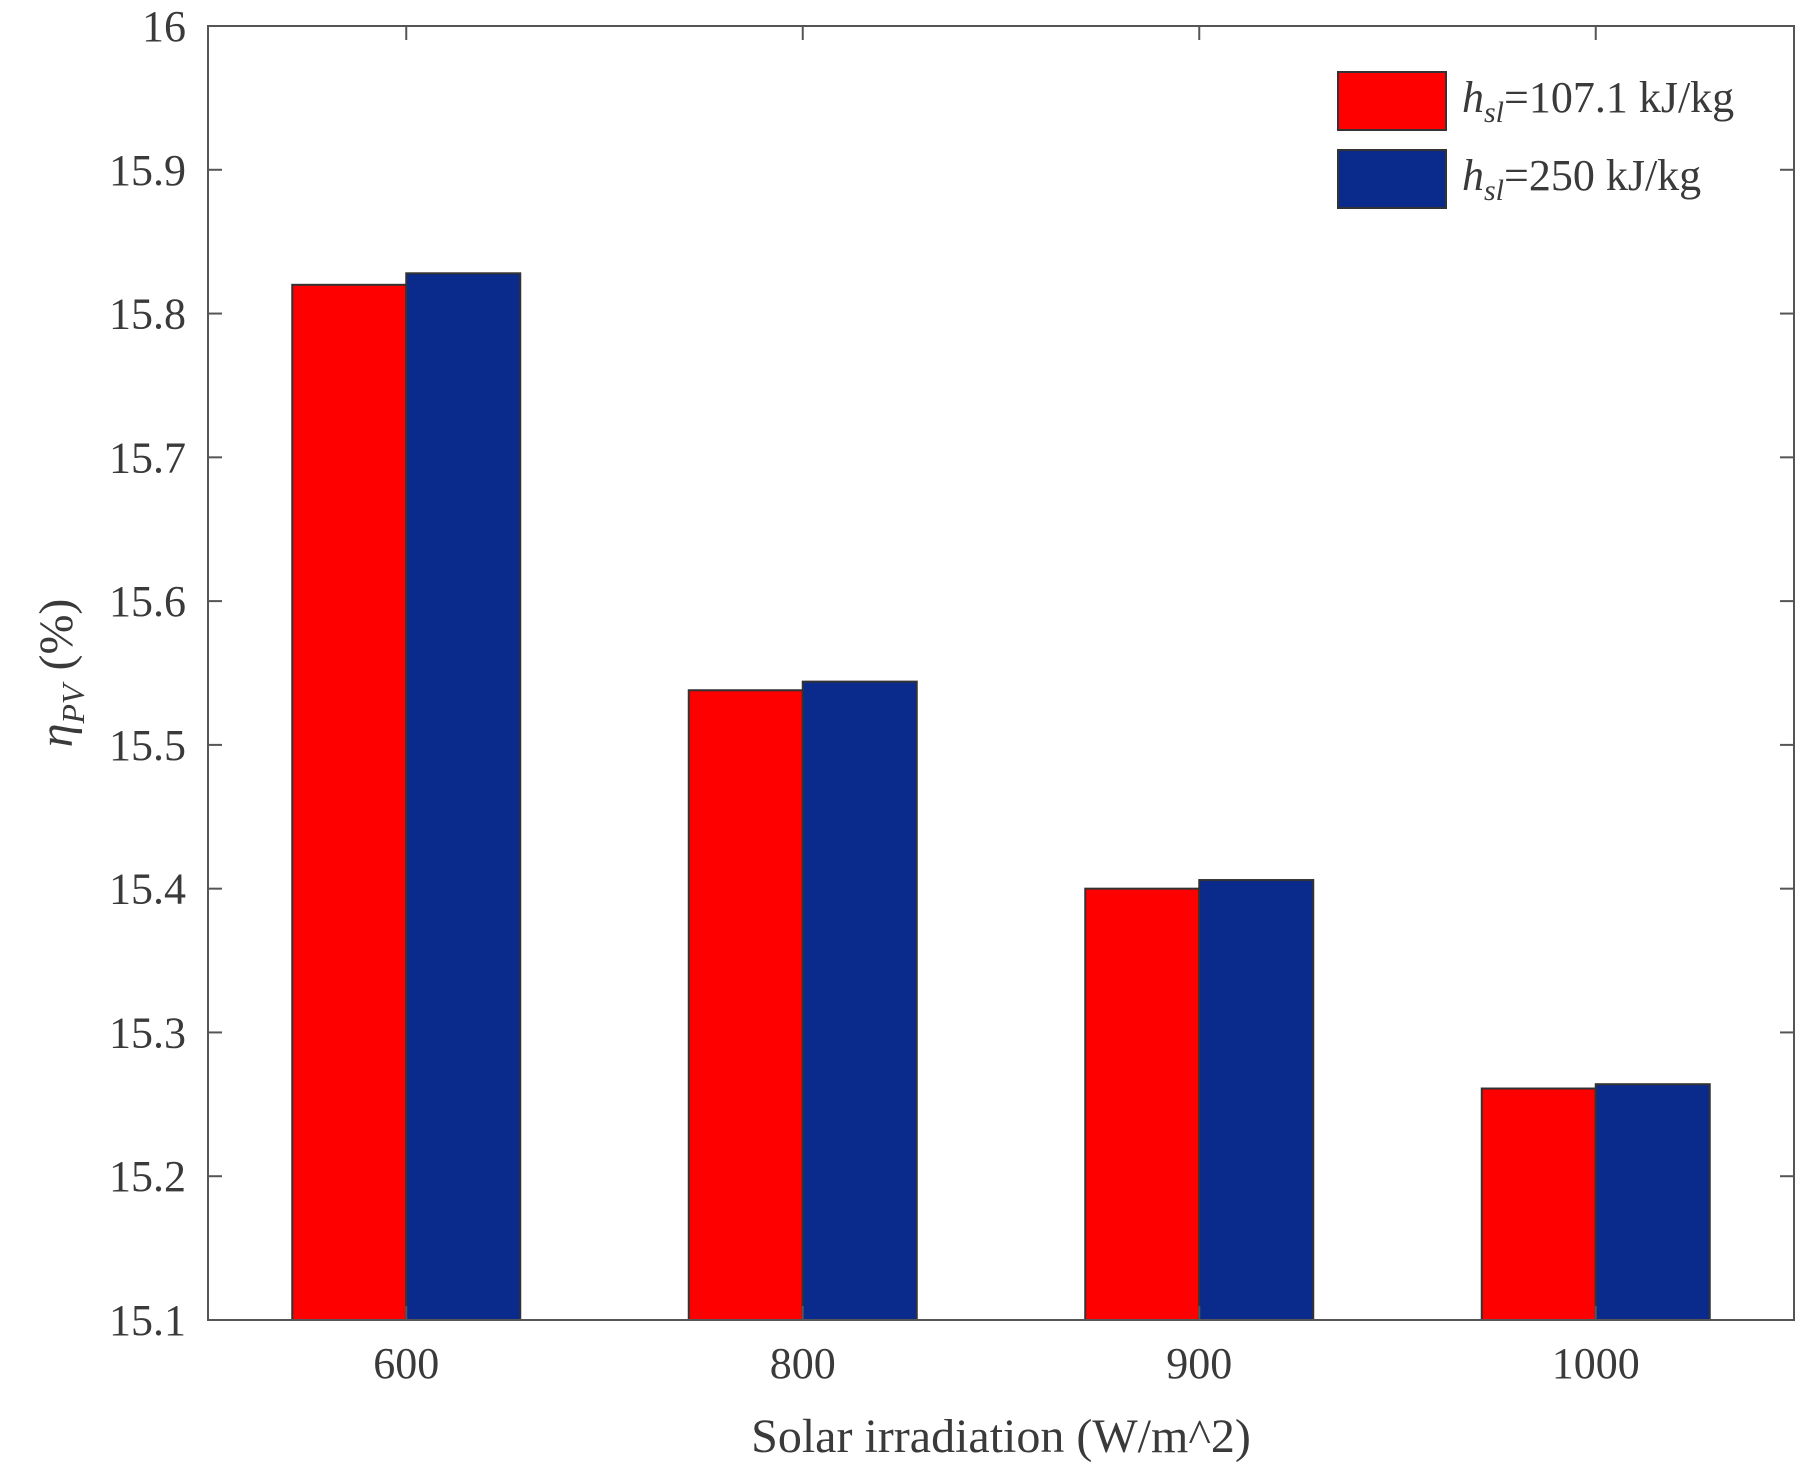  I want to click on y-axis-label-symbol: η, so click(56, 736).